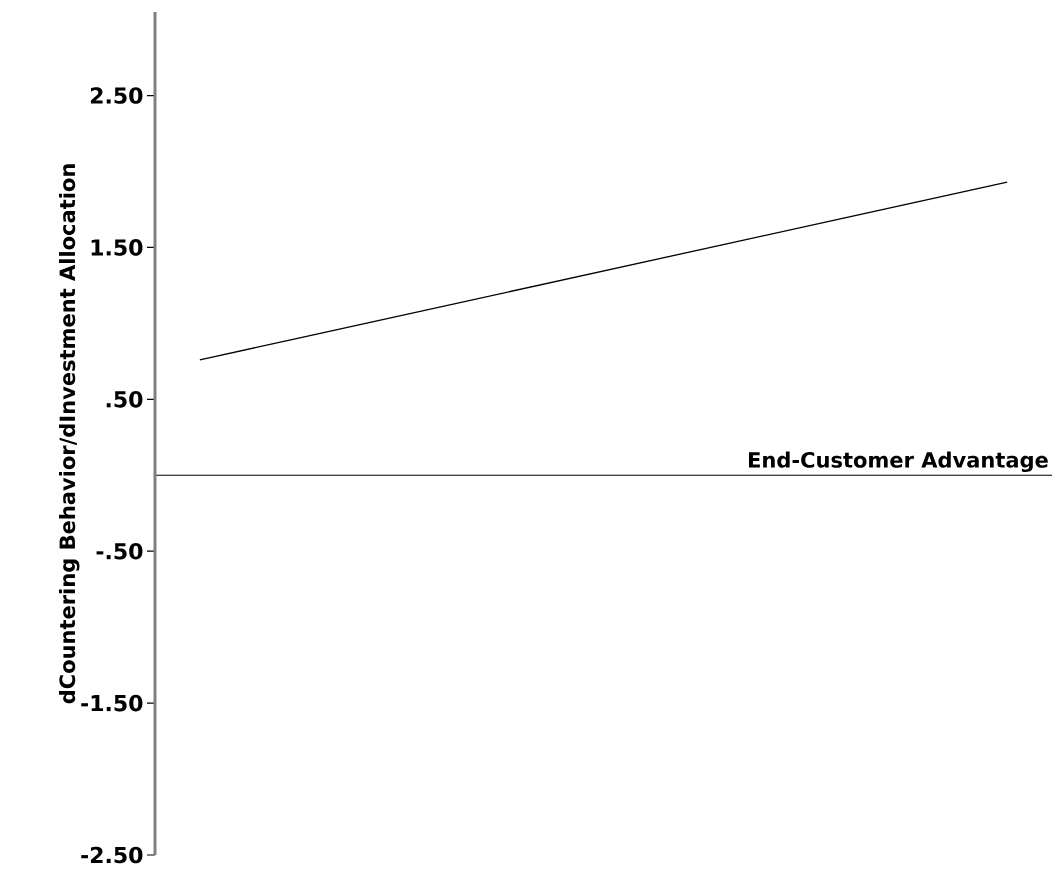  I want to click on y-axis-title: dCountering Behavior/dInvestment Allocation, so click(69, 434).